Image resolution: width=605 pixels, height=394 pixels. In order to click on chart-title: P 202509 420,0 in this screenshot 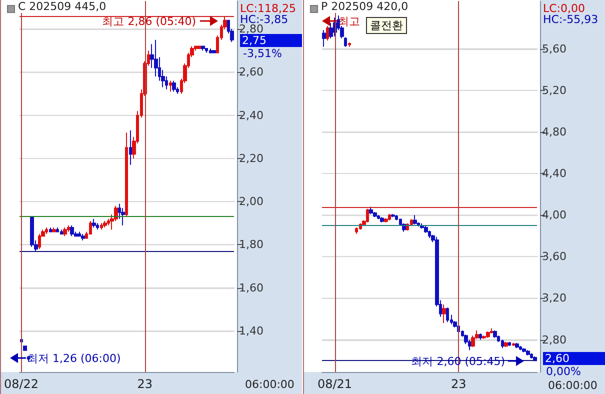, I will do `click(364, 6)`.